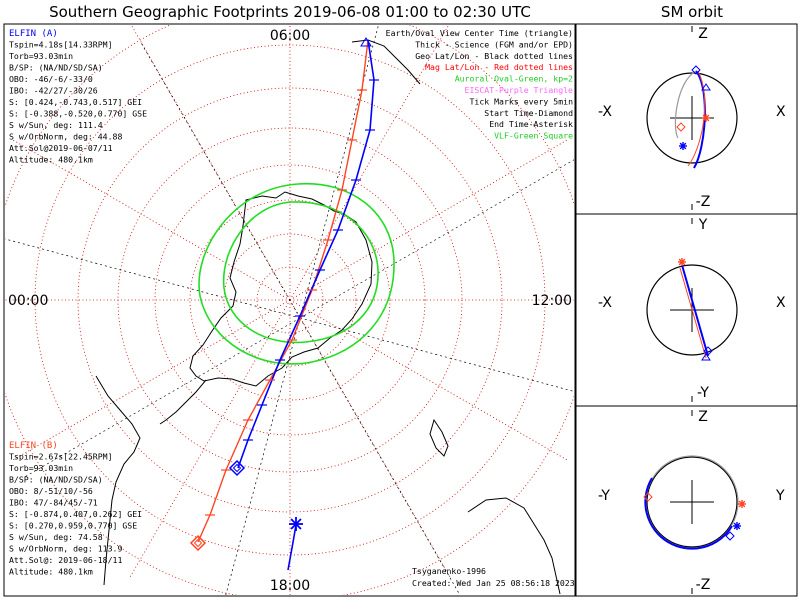  I want to click on elfin-b-start-diamond, so click(198, 543).